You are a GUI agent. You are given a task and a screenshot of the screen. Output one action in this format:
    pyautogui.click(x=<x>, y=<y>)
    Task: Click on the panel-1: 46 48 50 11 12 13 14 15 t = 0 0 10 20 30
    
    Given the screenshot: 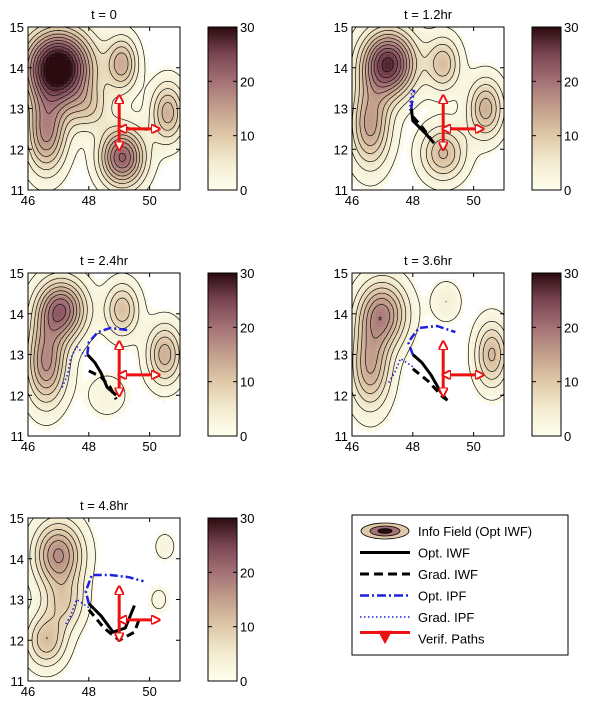 What is the action you would take?
    pyautogui.click(x=132, y=107)
    